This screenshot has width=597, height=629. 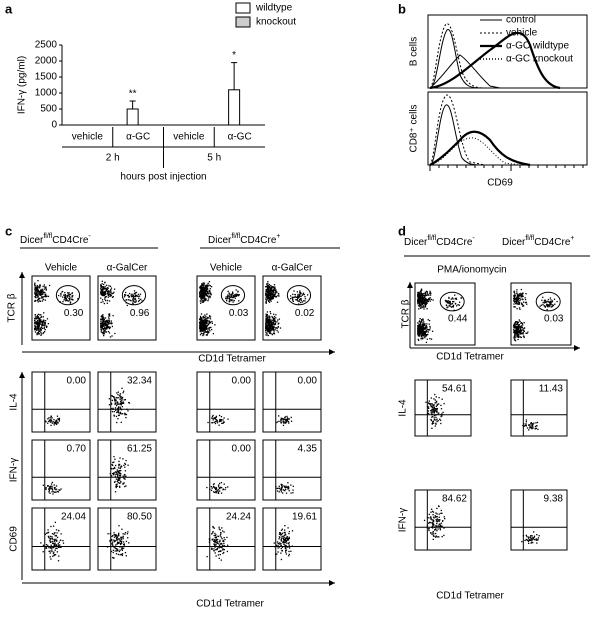 I want to click on plot-frame, so click(x=292, y=470).